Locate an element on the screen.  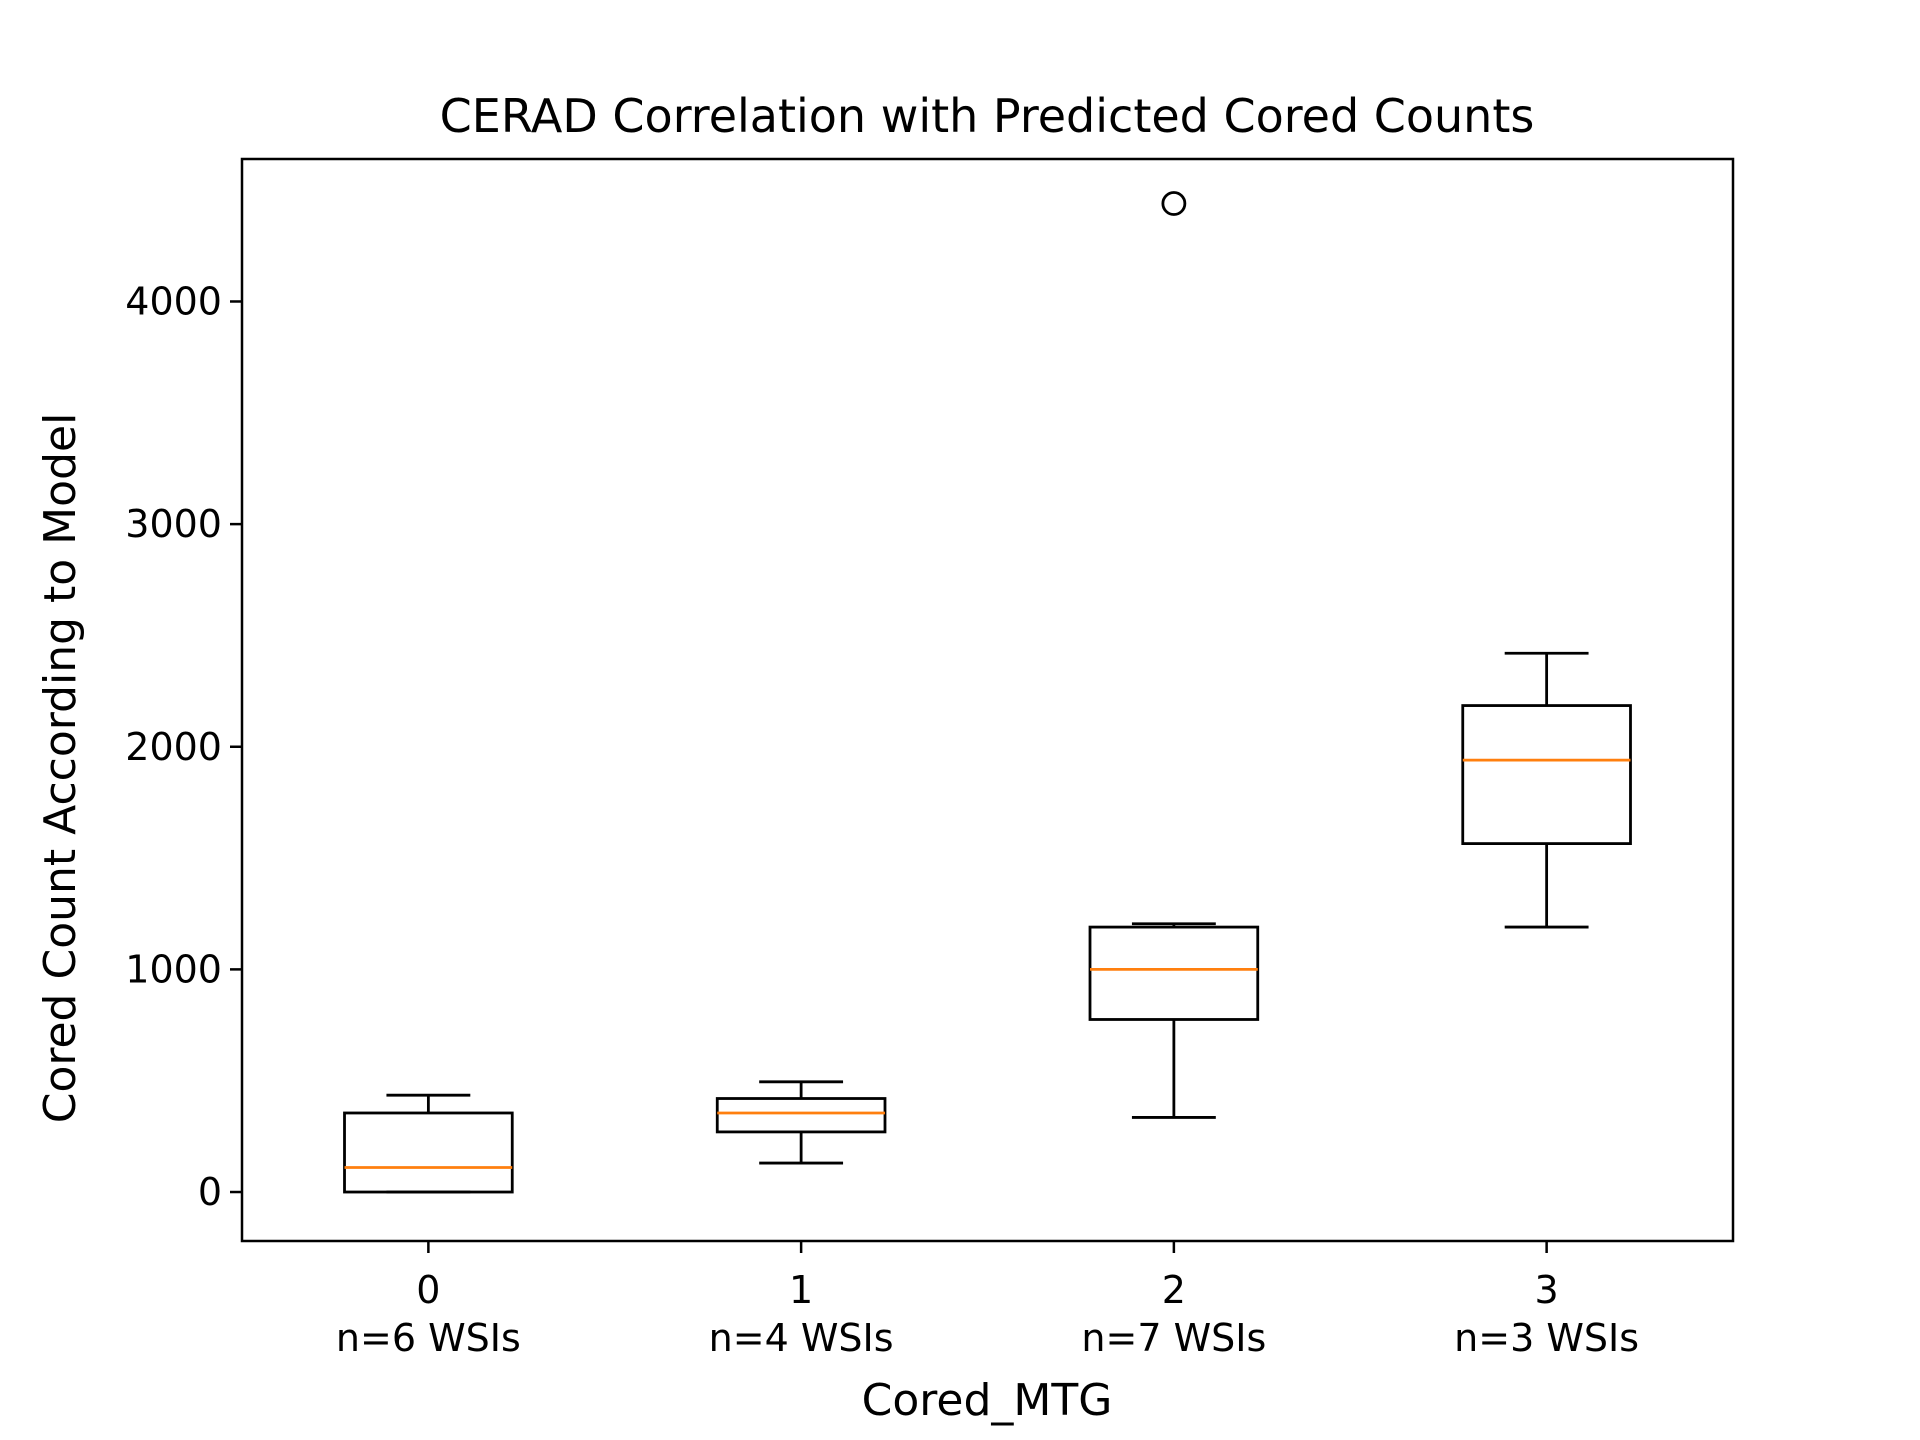
x-tick-sublabel: n=6 WSIs is located at coordinates (428, 1338).